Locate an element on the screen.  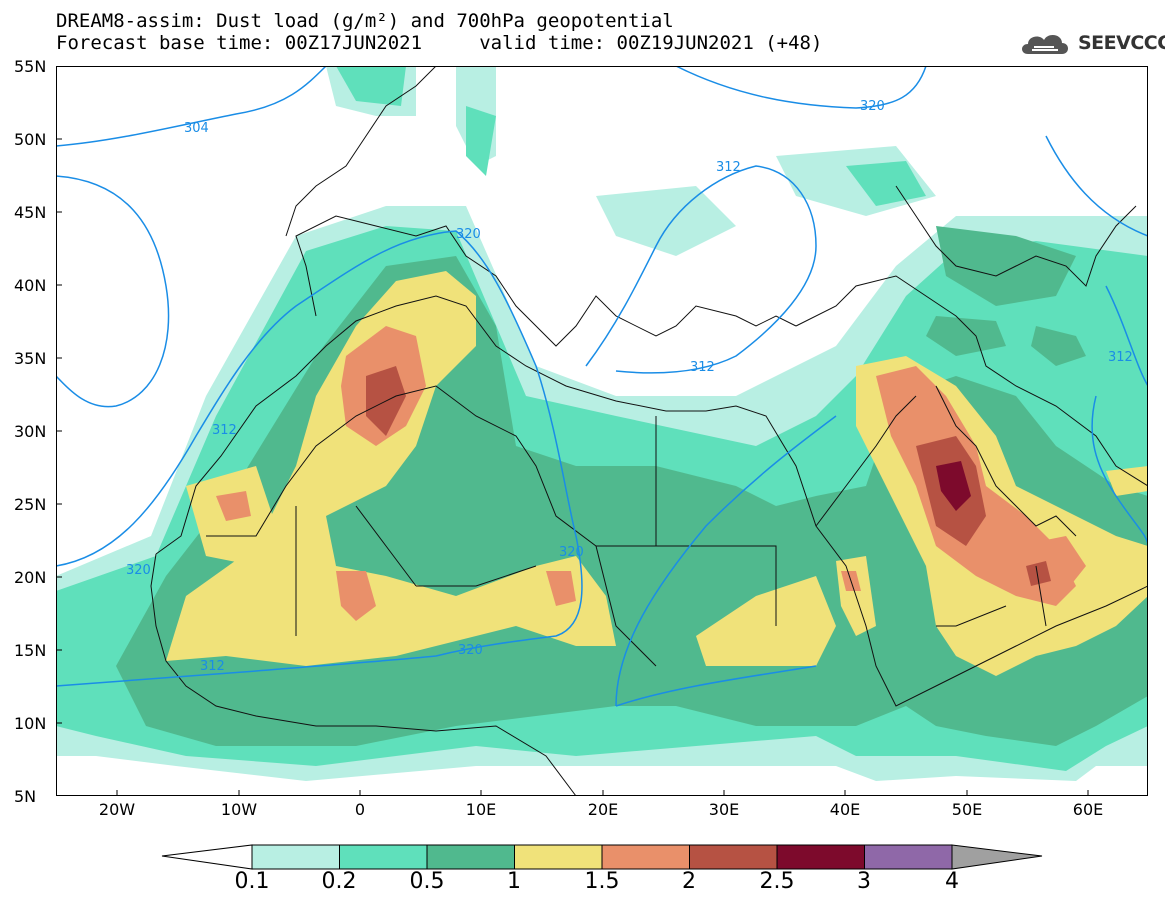
colorbar-label: 1.5 is located at coordinates (602, 881).